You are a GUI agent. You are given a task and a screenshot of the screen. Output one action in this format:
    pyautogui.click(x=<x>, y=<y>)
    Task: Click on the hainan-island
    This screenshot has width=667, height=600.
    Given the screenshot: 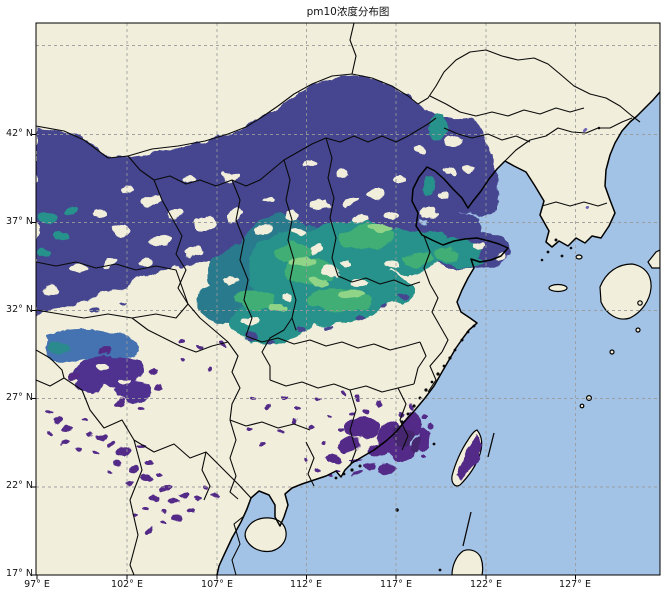 What is the action you would take?
    pyautogui.click(x=265, y=535)
    